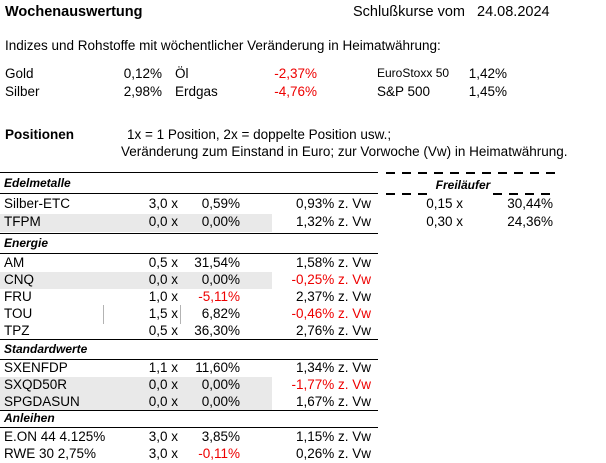 This screenshot has width=606, height=463. What do you see at coordinates (413, 73) in the screenshot?
I see `index-name: EuroStoxx 50` at bounding box center [413, 73].